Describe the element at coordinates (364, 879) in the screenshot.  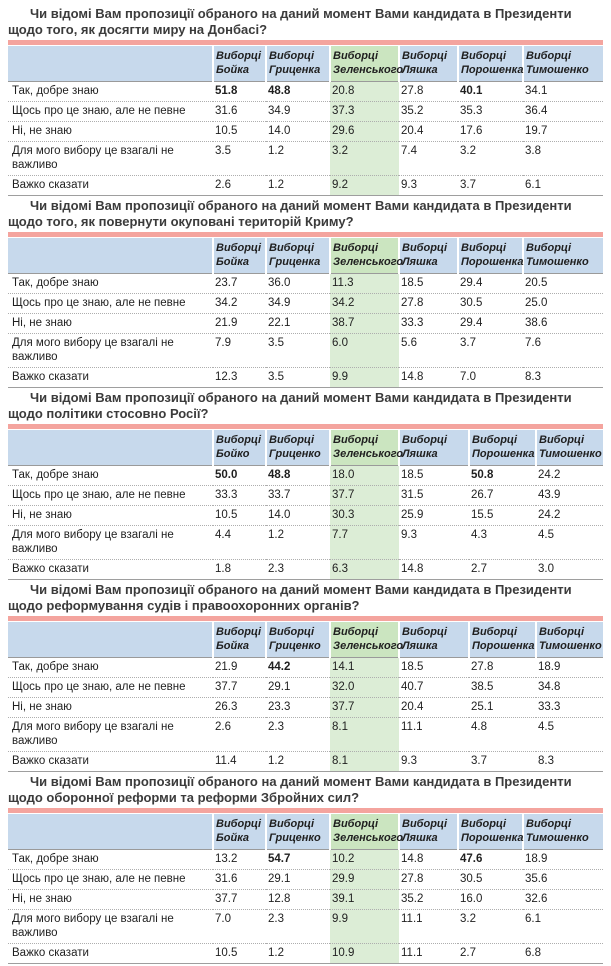
I see `value-cell-highlighted: 29.9` at that location.